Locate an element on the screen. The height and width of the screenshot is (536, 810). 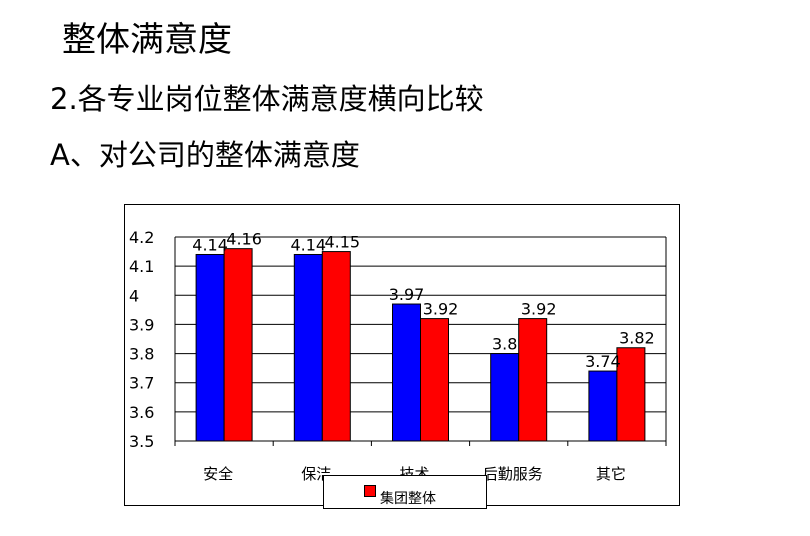
data-label-blue: 3.74 is located at coordinates (603, 361).